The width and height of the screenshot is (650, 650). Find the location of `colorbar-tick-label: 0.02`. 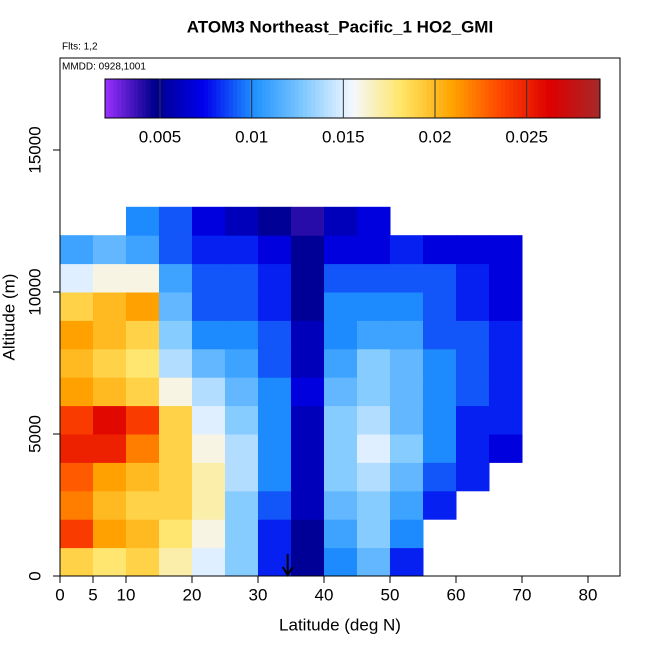

colorbar-tick-label: 0.02 is located at coordinates (434, 136).